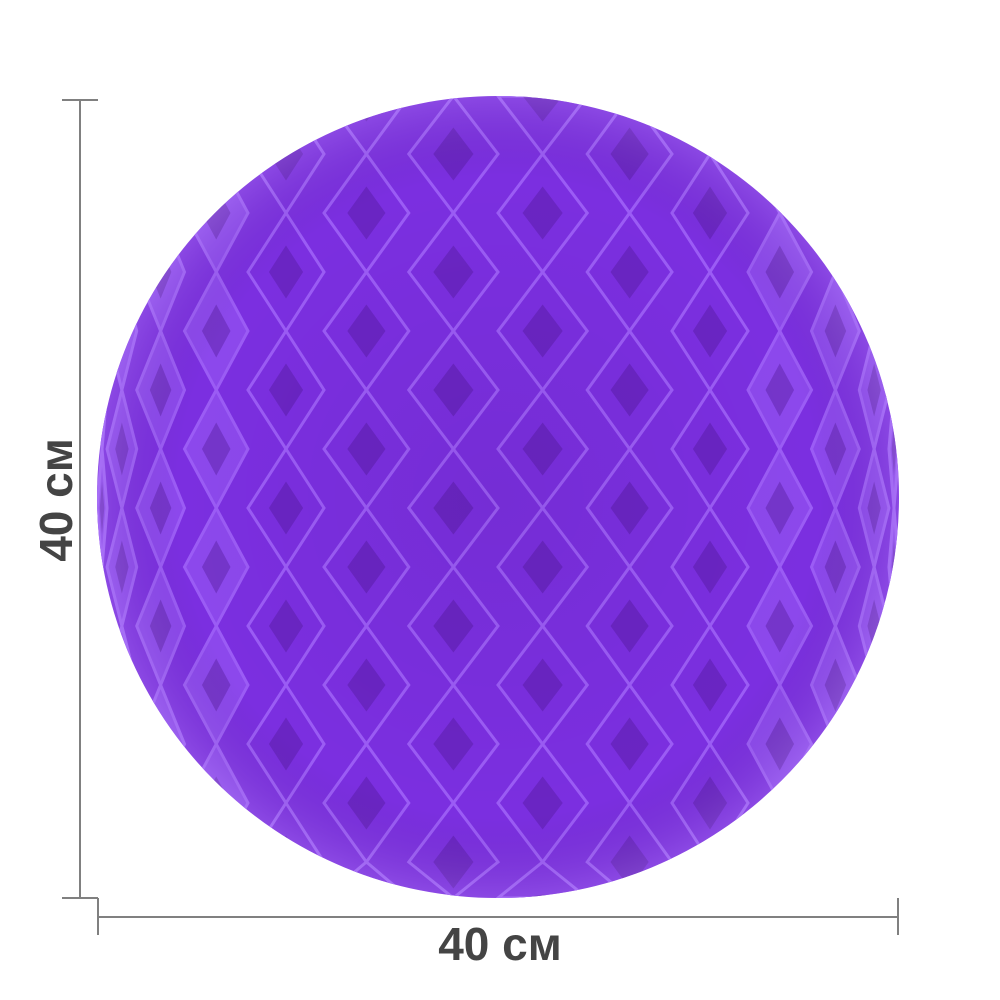 The height and width of the screenshot is (1000, 1000). What do you see at coordinates (56, 500) in the screenshot?
I see `height-label: 40 см` at bounding box center [56, 500].